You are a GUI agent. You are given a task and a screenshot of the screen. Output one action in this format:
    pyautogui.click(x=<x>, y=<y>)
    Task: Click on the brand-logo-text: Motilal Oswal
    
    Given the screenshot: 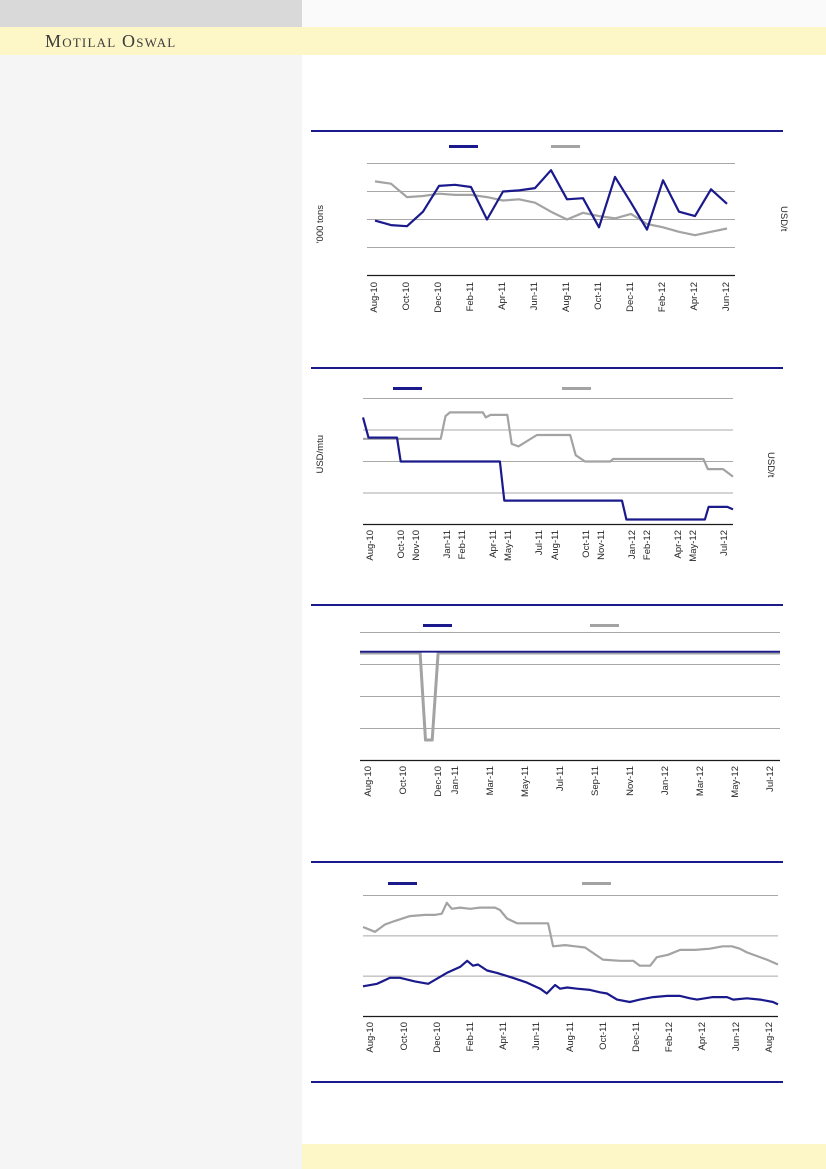 What is the action you would take?
    pyautogui.click(x=111, y=41)
    